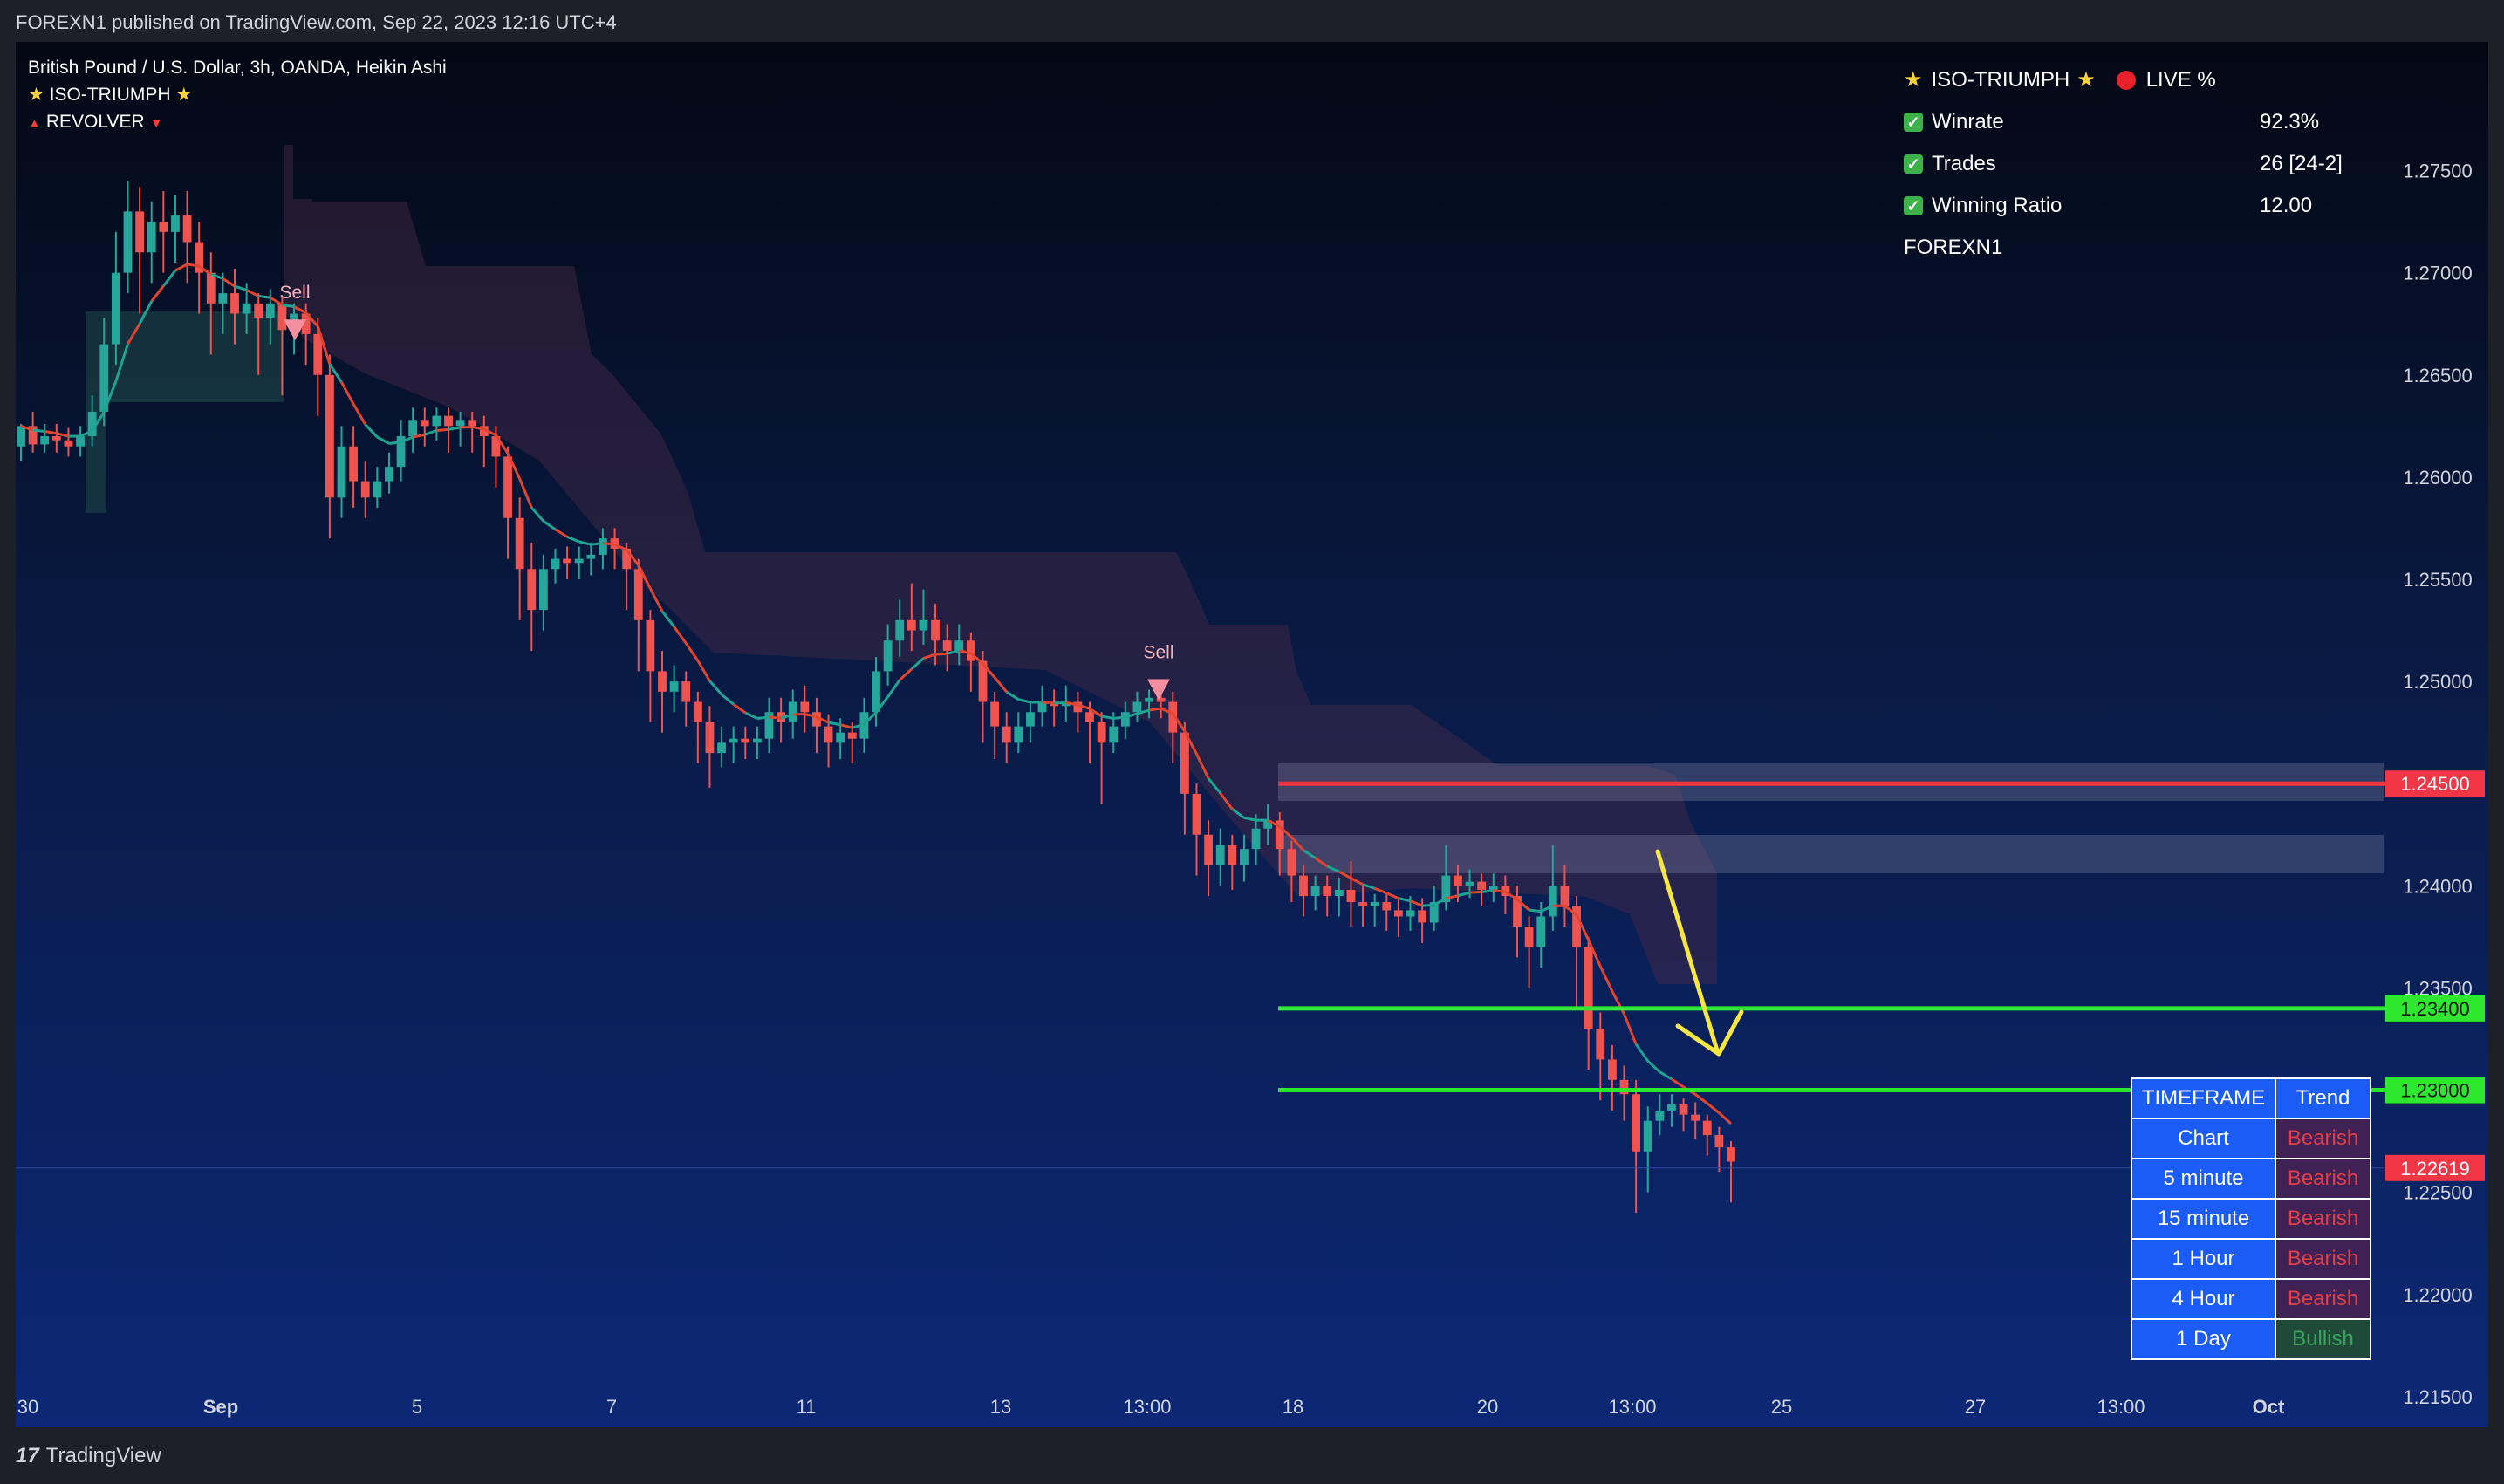 The width and height of the screenshot is (2504, 1484). What do you see at coordinates (1831, 854) in the screenshot?
I see `resistance-zone` at bounding box center [1831, 854].